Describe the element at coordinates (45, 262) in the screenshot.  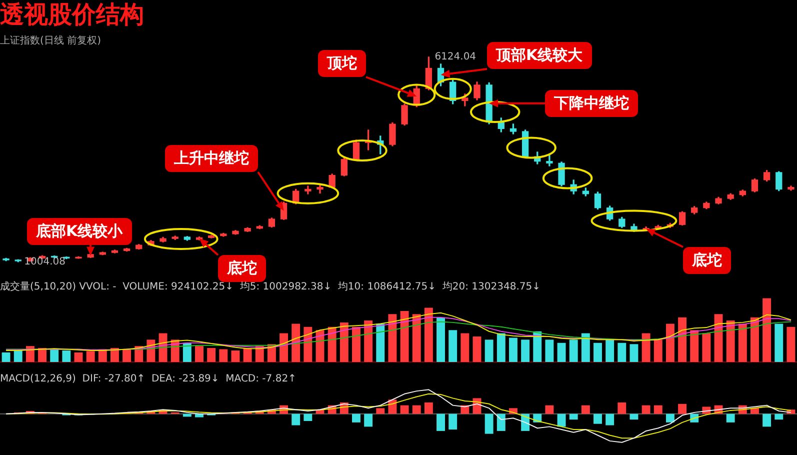
I see `annotation: 1004.08` at that location.